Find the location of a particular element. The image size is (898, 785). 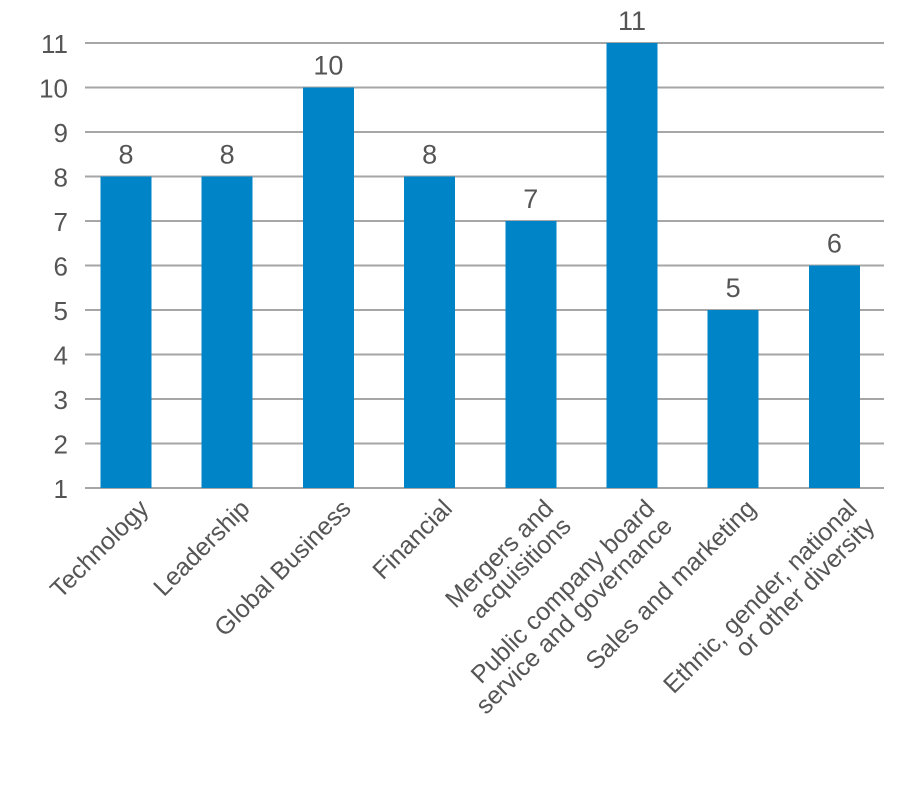

y-tick-label: 6 is located at coordinates (61, 267).